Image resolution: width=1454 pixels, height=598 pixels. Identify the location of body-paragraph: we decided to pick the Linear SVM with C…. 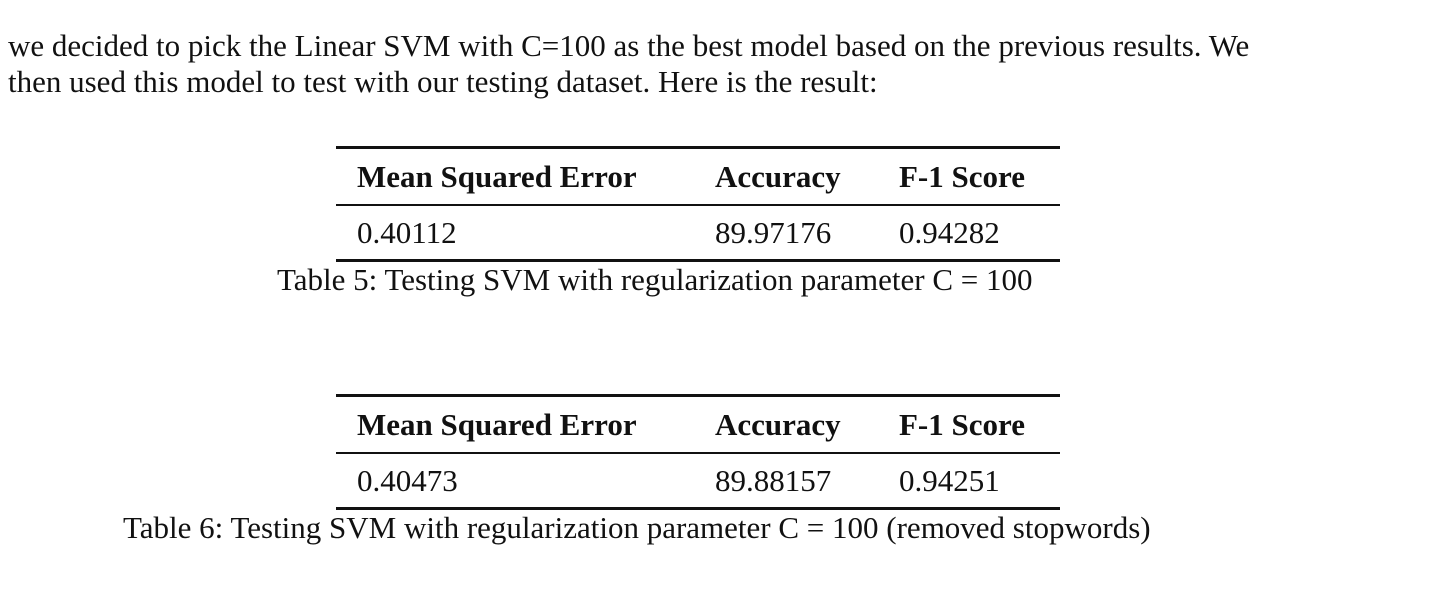
(723, 64).